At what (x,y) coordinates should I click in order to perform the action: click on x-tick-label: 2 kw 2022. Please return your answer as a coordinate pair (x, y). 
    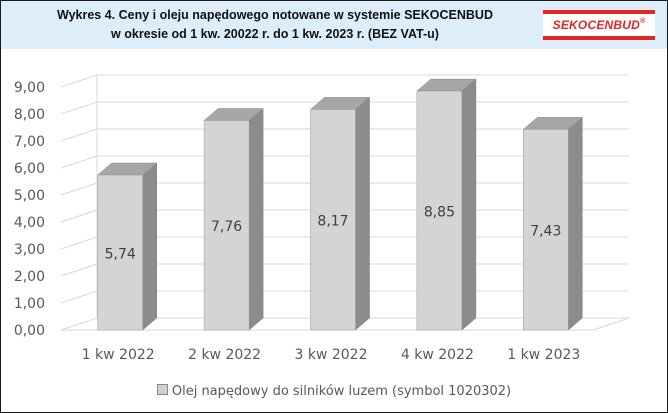
    Looking at the image, I should click on (224, 355).